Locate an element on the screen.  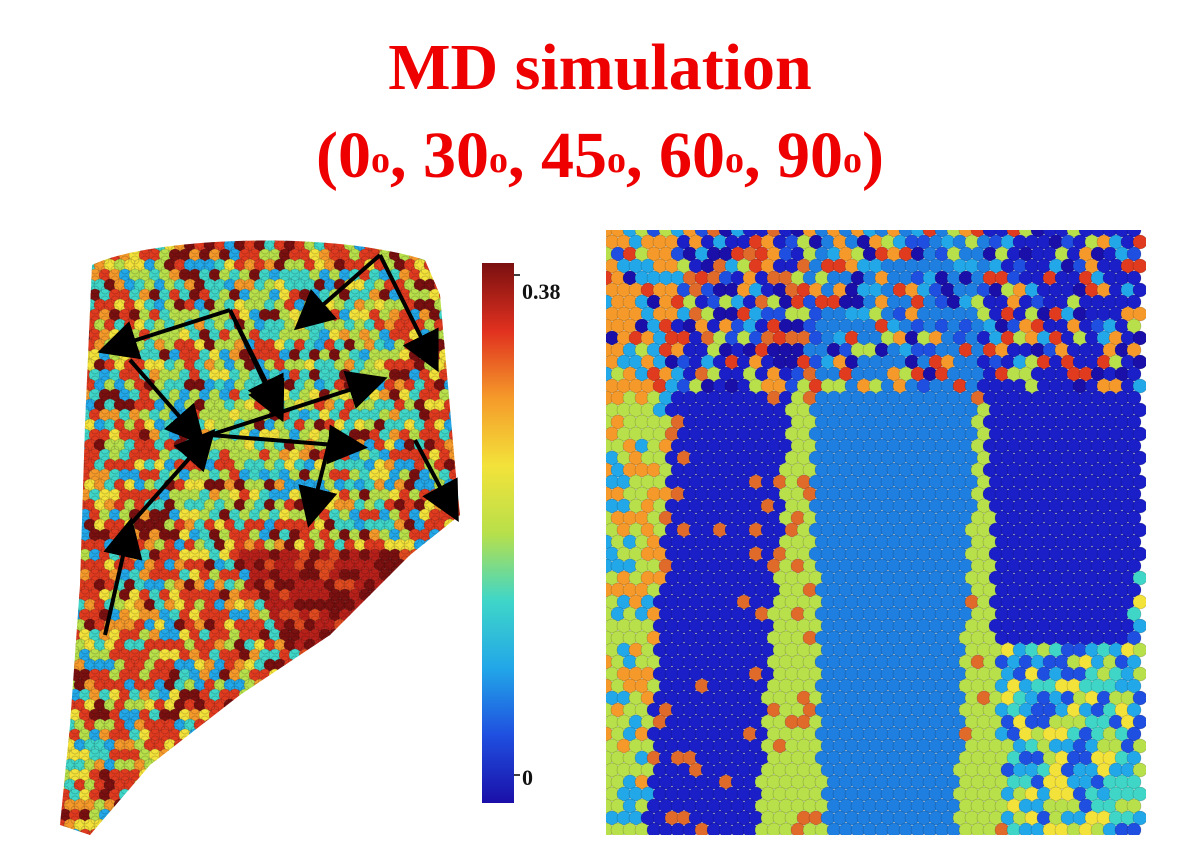
colorbar-max-label: 0.38 is located at coordinates (541, 291).